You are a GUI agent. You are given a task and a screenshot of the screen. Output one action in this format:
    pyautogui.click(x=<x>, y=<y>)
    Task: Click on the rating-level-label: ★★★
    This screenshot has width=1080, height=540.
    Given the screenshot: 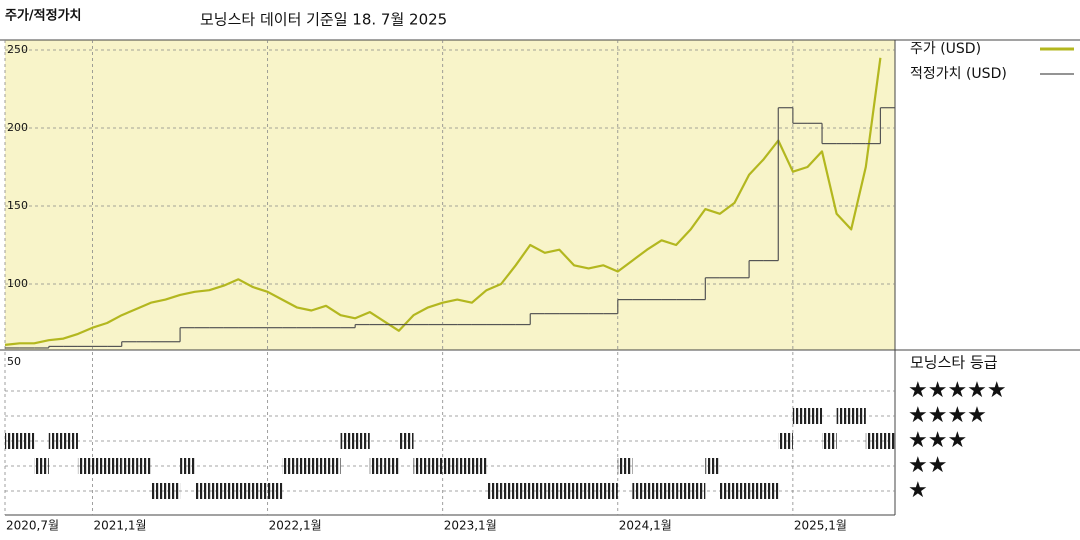 What is the action you would take?
    pyautogui.click(x=937, y=440)
    